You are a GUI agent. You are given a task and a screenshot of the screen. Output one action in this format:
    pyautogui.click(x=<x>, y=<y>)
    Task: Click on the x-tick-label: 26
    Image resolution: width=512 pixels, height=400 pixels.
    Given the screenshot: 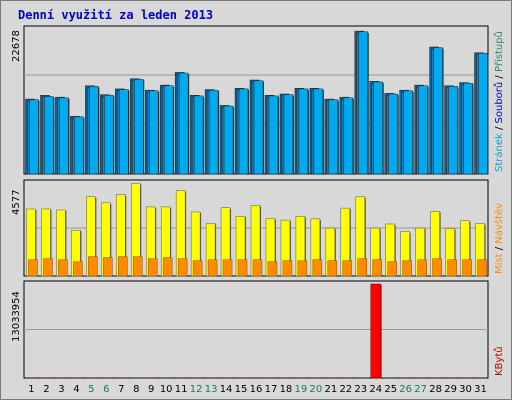 What is the action you would take?
    pyautogui.click(x=405, y=389)
    